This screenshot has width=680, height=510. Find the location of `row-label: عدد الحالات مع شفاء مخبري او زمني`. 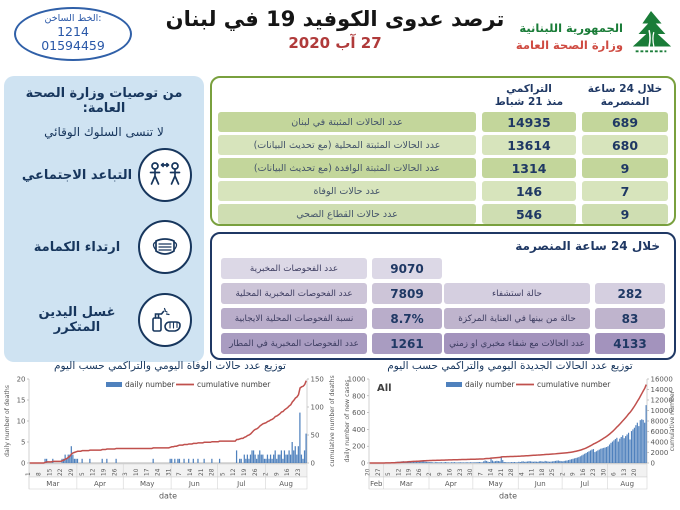

row-label: عدد الحالات مع شفاء مخبري او زمني is located at coordinates (517, 343).